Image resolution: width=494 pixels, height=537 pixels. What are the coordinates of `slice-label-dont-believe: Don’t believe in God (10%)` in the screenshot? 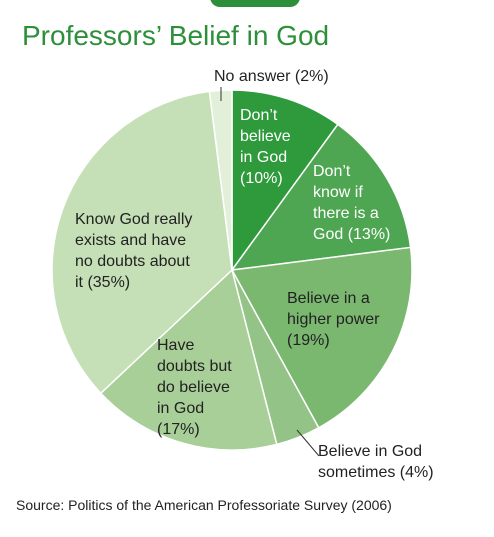 It's located at (265, 147).